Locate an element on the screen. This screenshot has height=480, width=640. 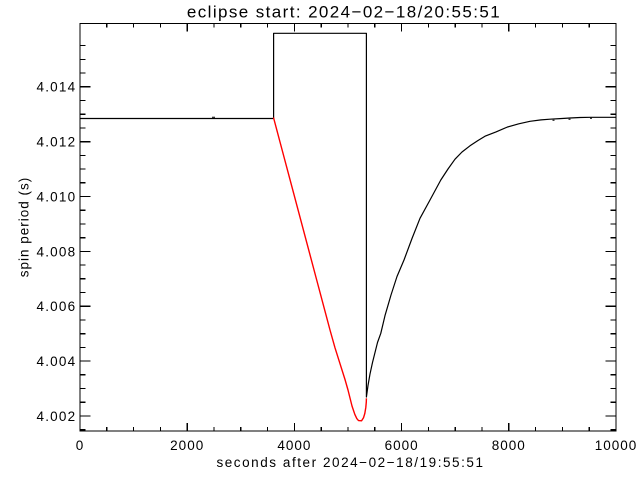
svg-text: 4000 is located at coordinates (294, 445).